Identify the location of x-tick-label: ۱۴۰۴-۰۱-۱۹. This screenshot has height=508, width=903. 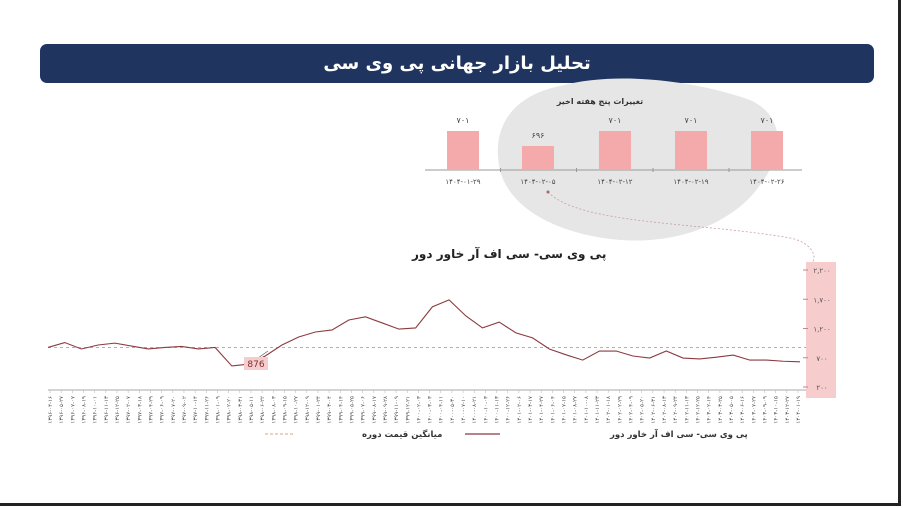
(799, 410).